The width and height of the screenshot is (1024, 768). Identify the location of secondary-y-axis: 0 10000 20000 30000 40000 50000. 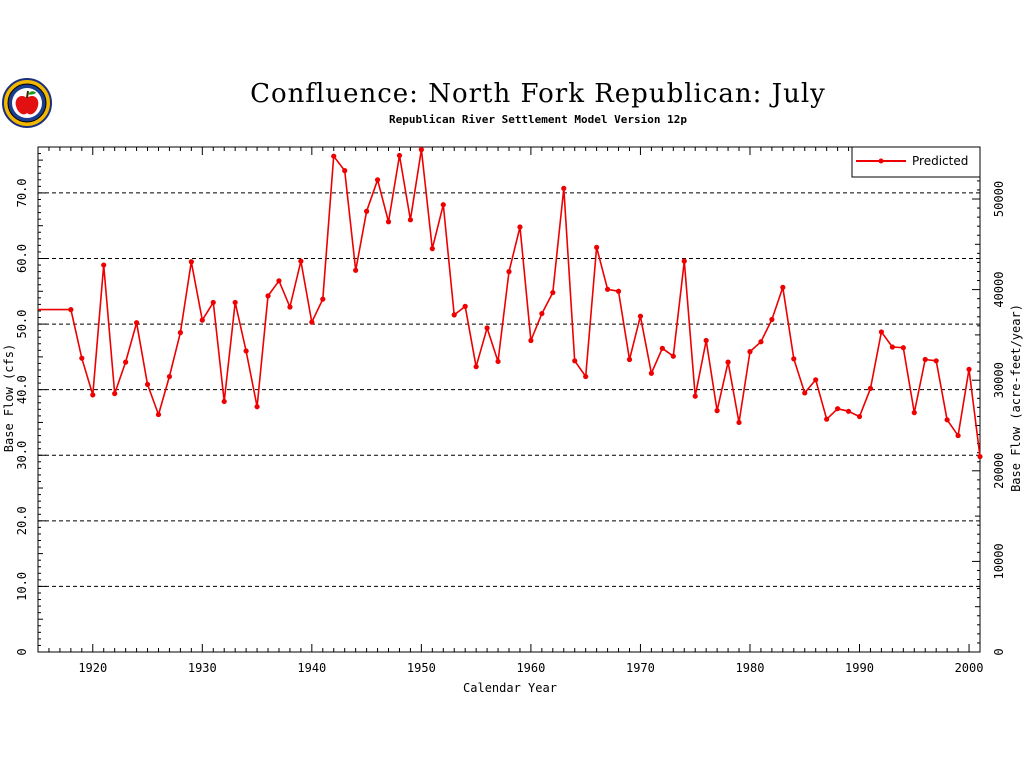
(989, 404).